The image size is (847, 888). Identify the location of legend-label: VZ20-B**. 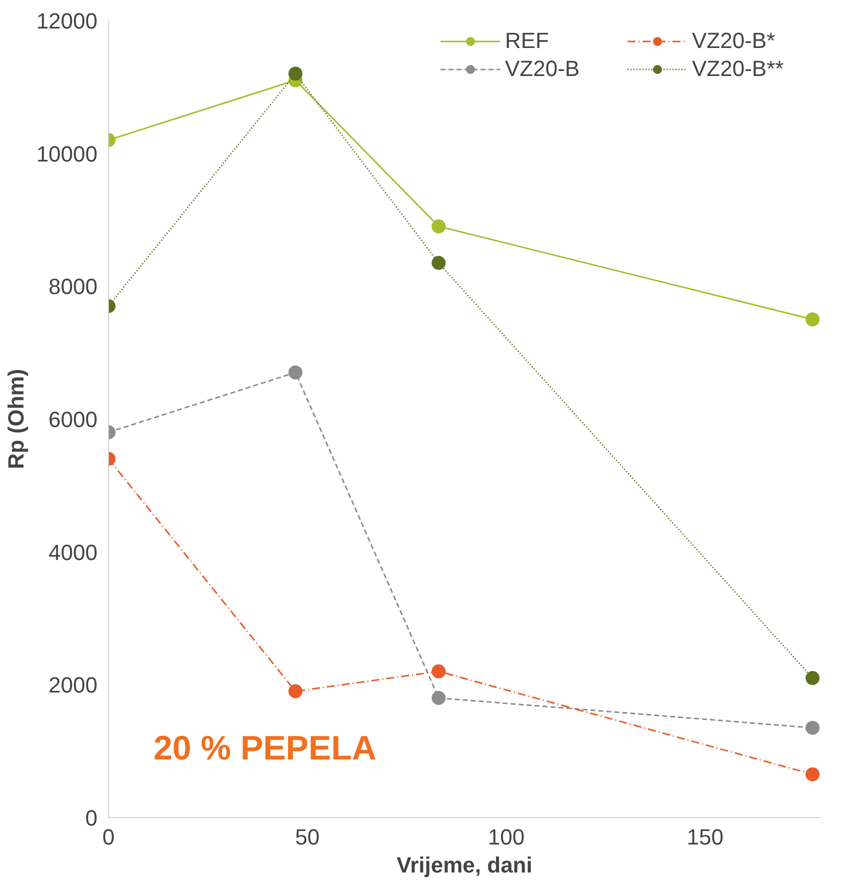
(738, 69).